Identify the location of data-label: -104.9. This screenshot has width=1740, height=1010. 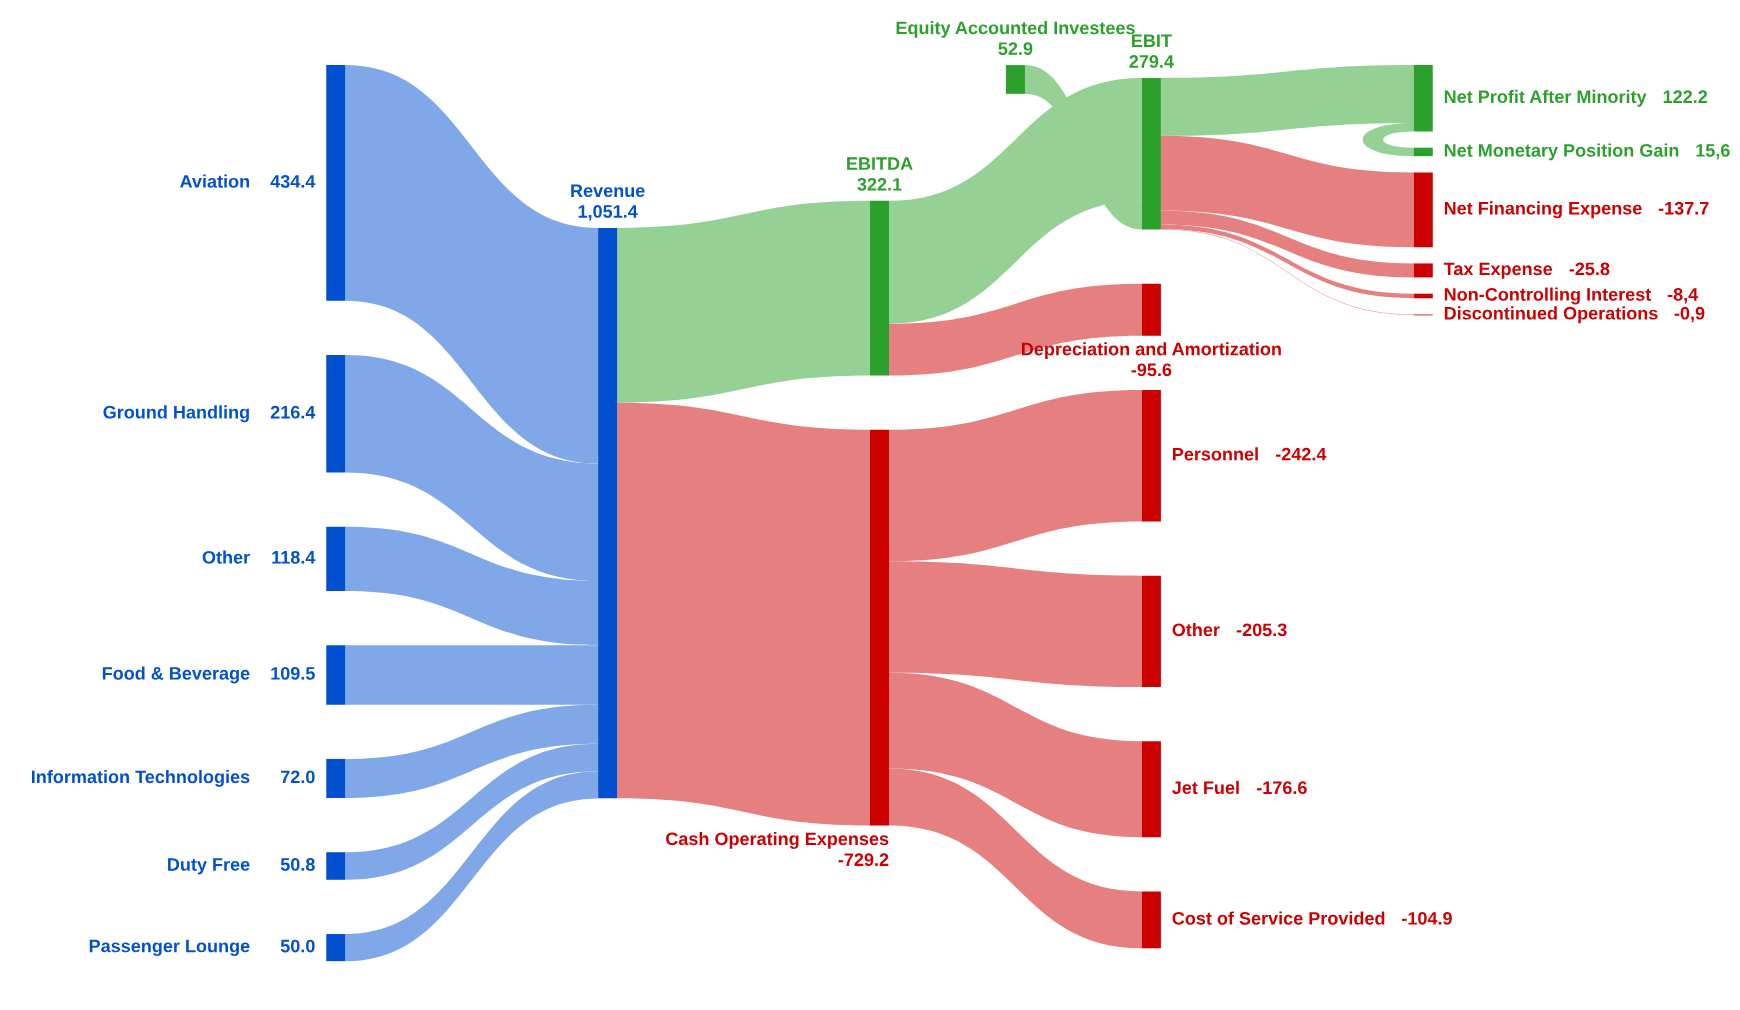
(1427, 918).